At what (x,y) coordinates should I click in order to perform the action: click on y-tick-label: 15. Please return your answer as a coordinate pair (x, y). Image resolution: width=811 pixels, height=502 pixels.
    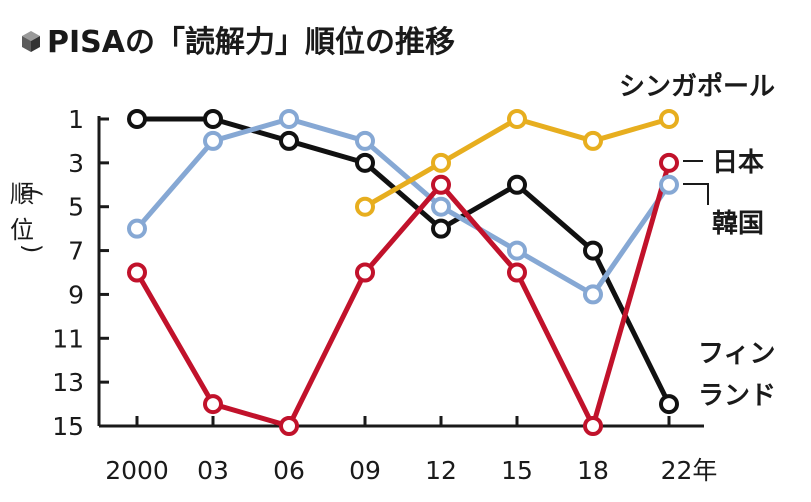
    Looking at the image, I should click on (68, 426).